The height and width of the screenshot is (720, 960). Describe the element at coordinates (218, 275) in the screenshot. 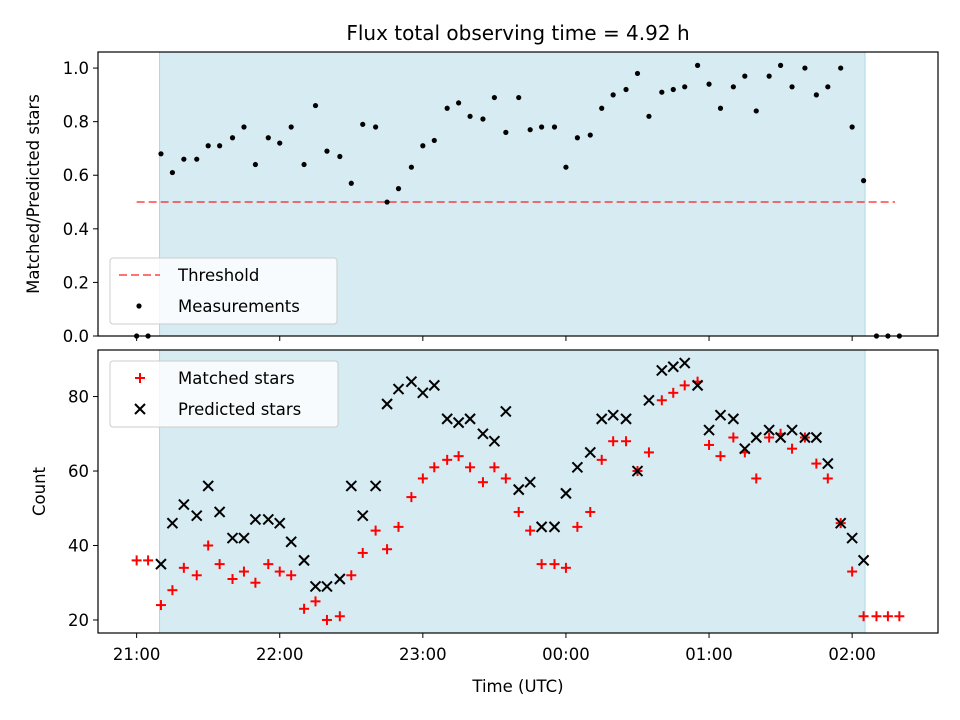

I see `legend-threshold-label: Threshold` at that location.